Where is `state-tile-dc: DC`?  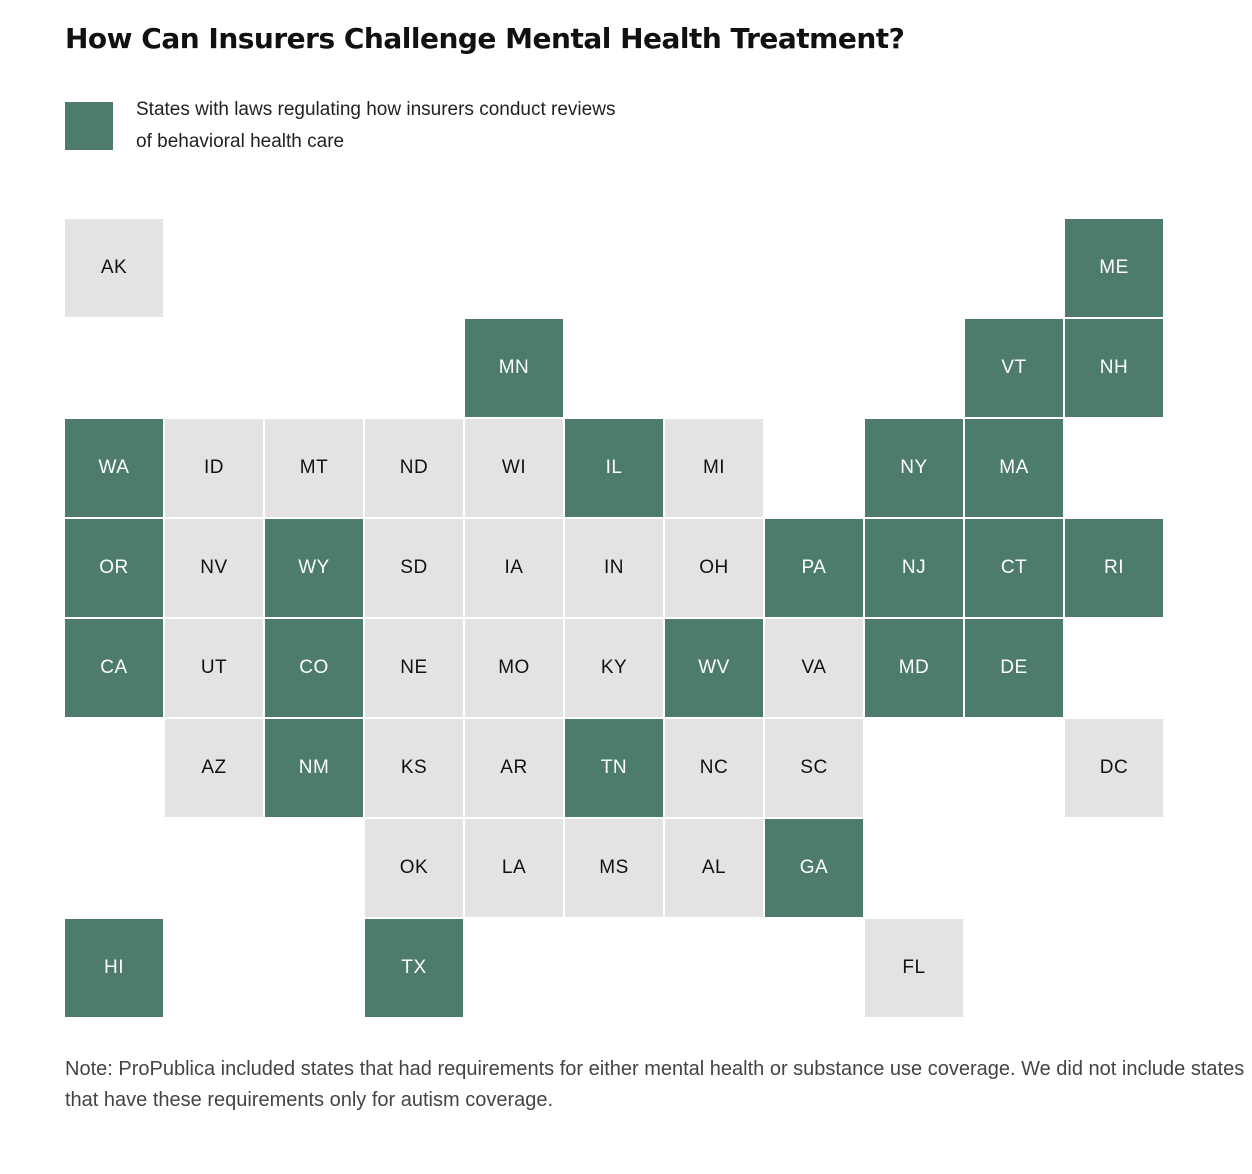
state-tile-dc: DC is located at coordinates (1114, 768).